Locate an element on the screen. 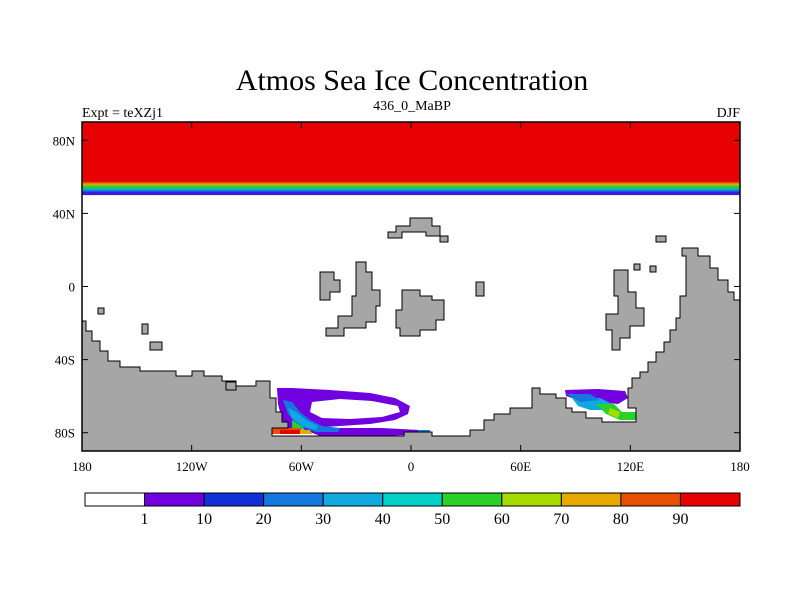 The width and height of the screenshot is (800, 600). chart-title: Atmos Sea Ice Concentration is located at coordinates (412, 80).